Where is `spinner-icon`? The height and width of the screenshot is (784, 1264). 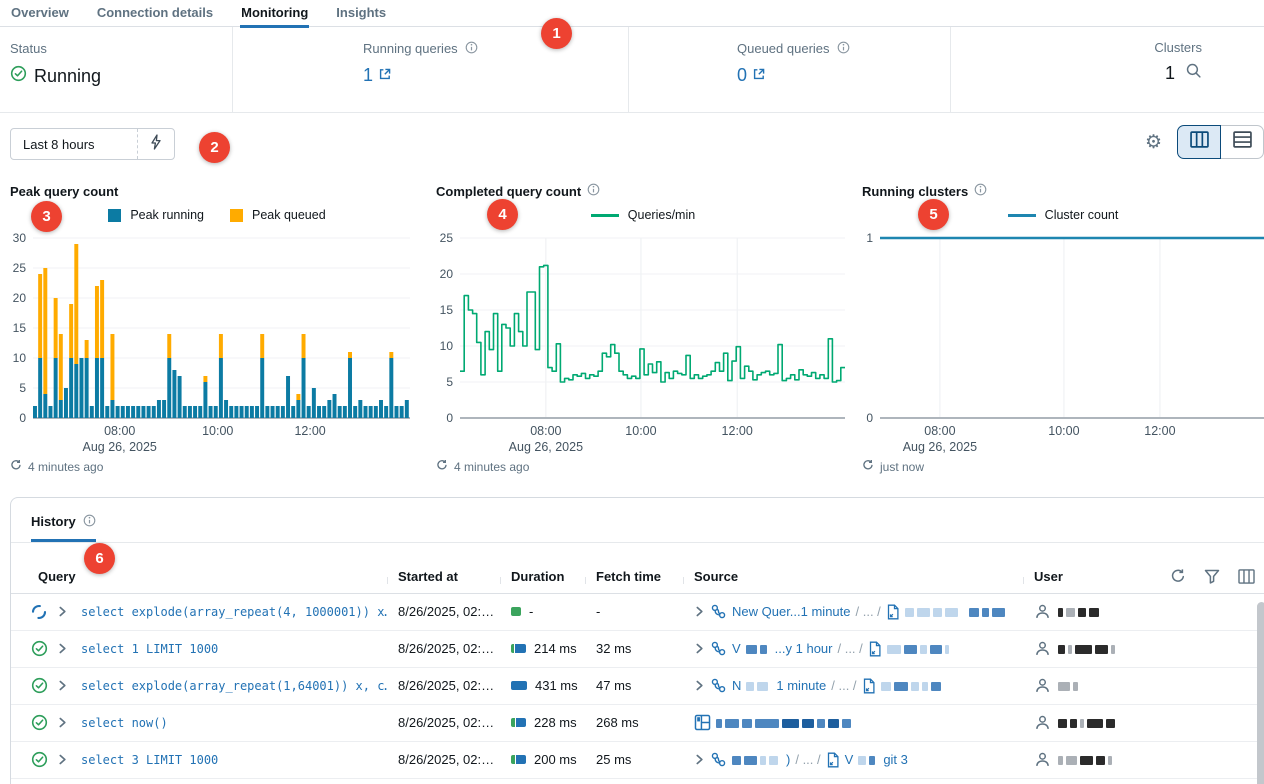 spinner-icon is located at coordinates (39, 612).